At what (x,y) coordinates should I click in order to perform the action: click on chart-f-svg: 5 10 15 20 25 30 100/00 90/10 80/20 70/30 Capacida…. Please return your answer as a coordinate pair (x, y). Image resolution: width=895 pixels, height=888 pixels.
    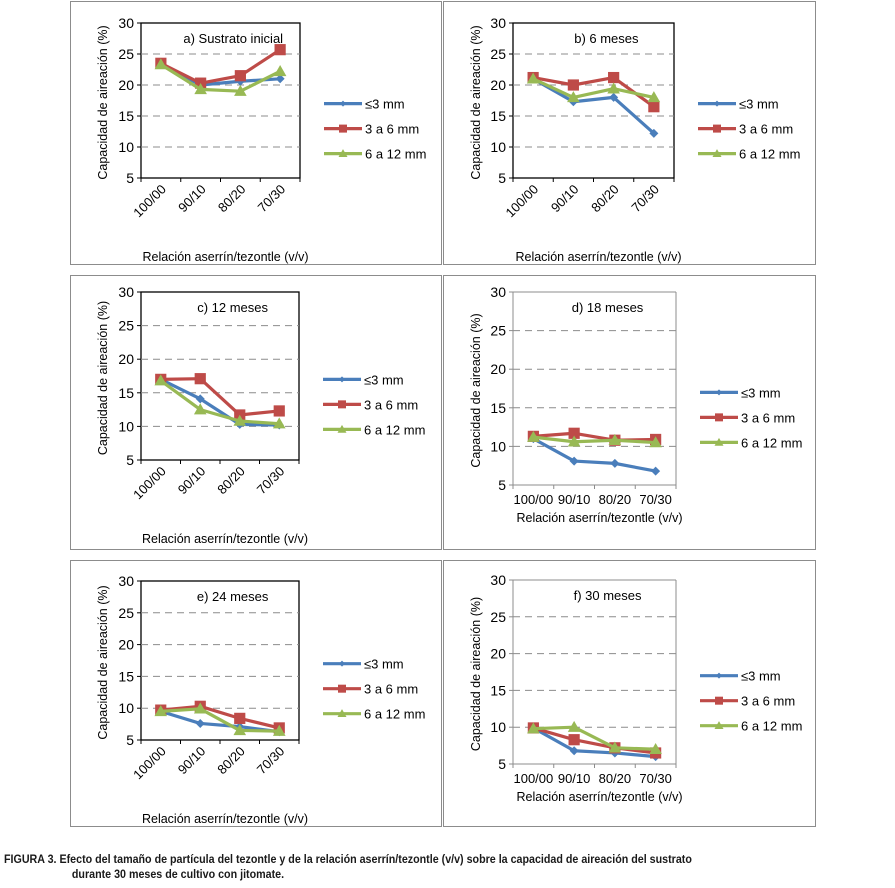
    Looking at the image, I should click on (635, 688).